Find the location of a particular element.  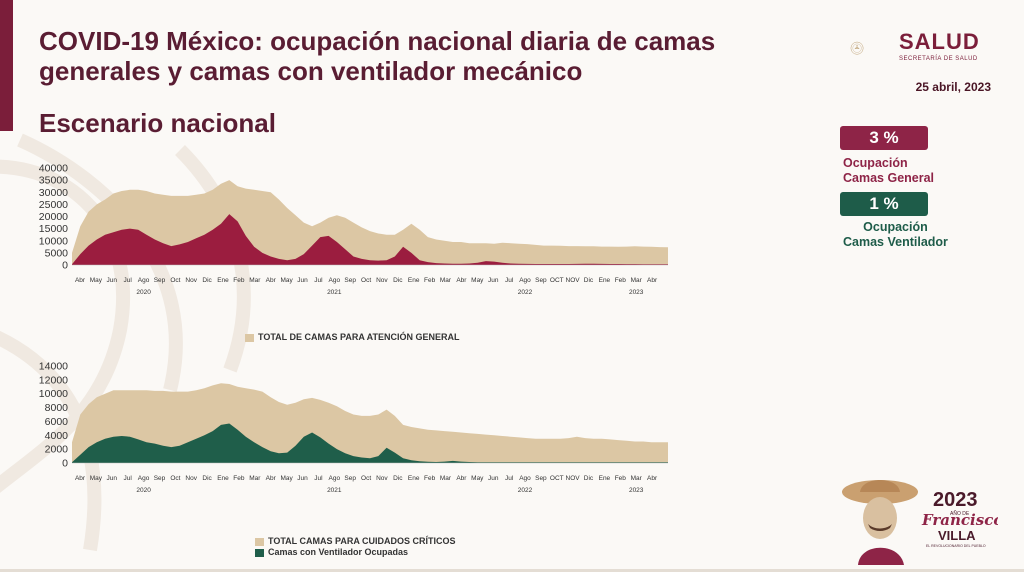

year-label-0-3: 2023 is located at coordinates (636, 292).